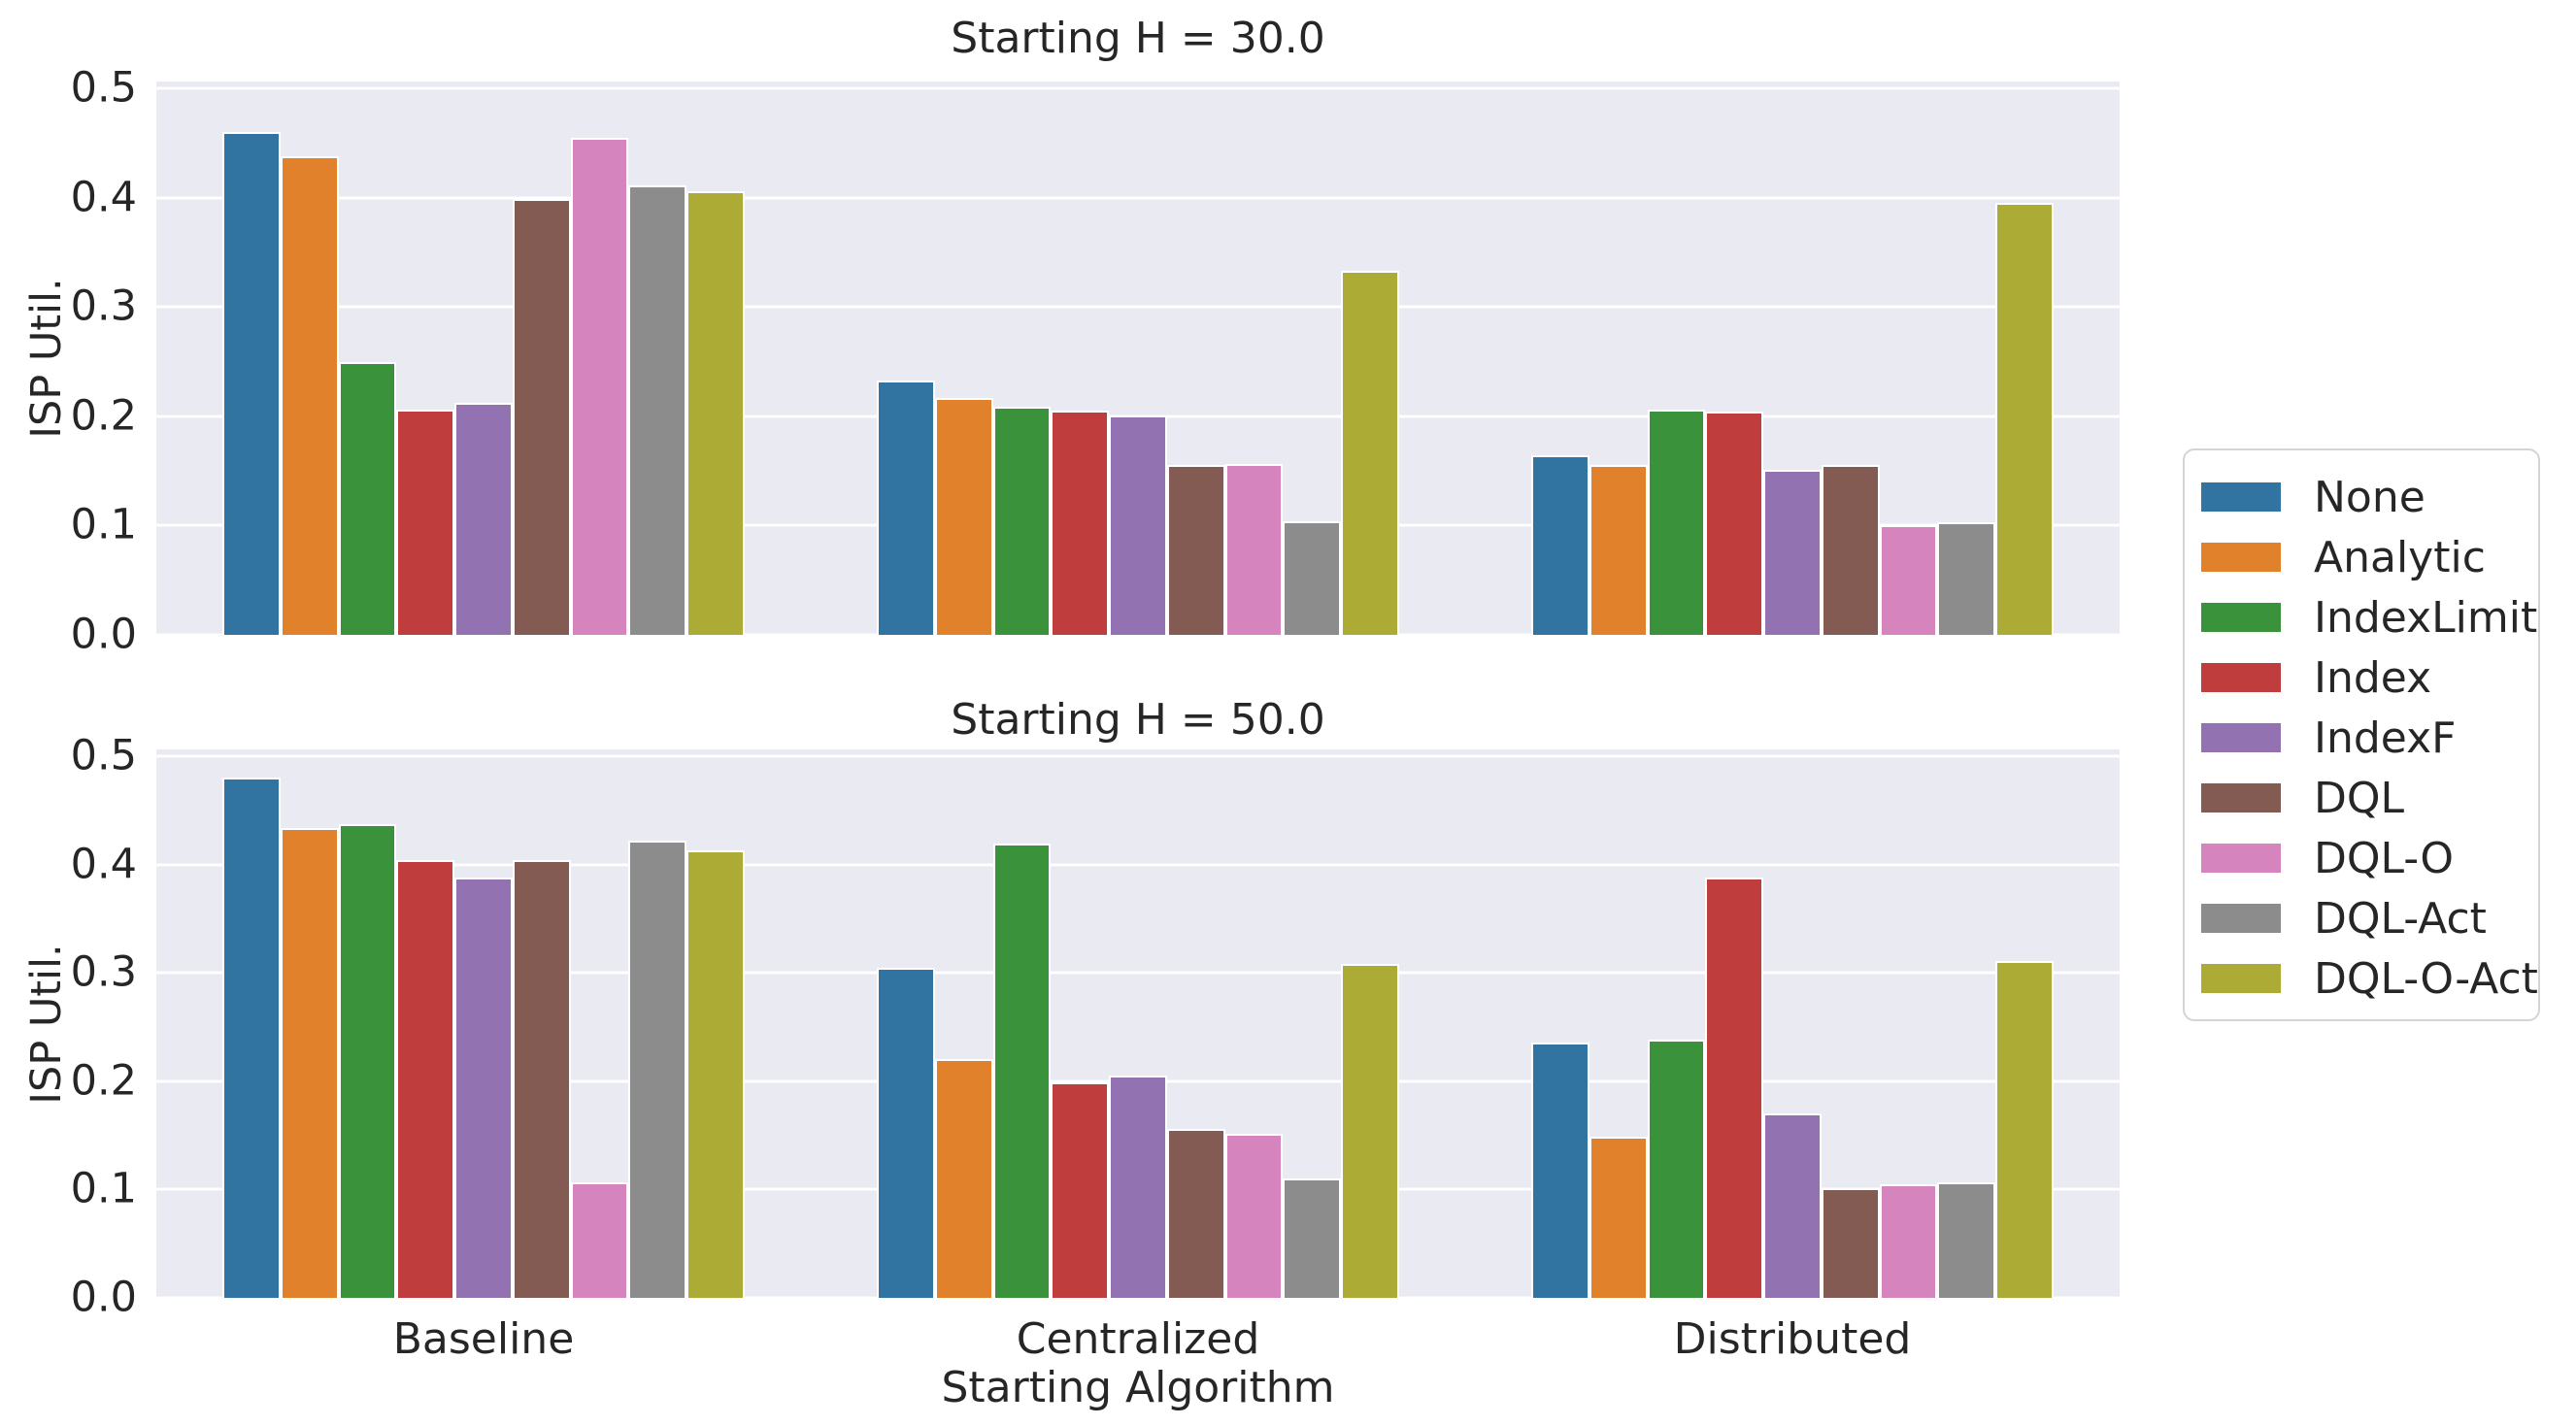  What do you see at coordinates (484, 1339) in the screenshot?
I see `x-tick-label-baseline: Baseline` at bounding box center [484, 1339].